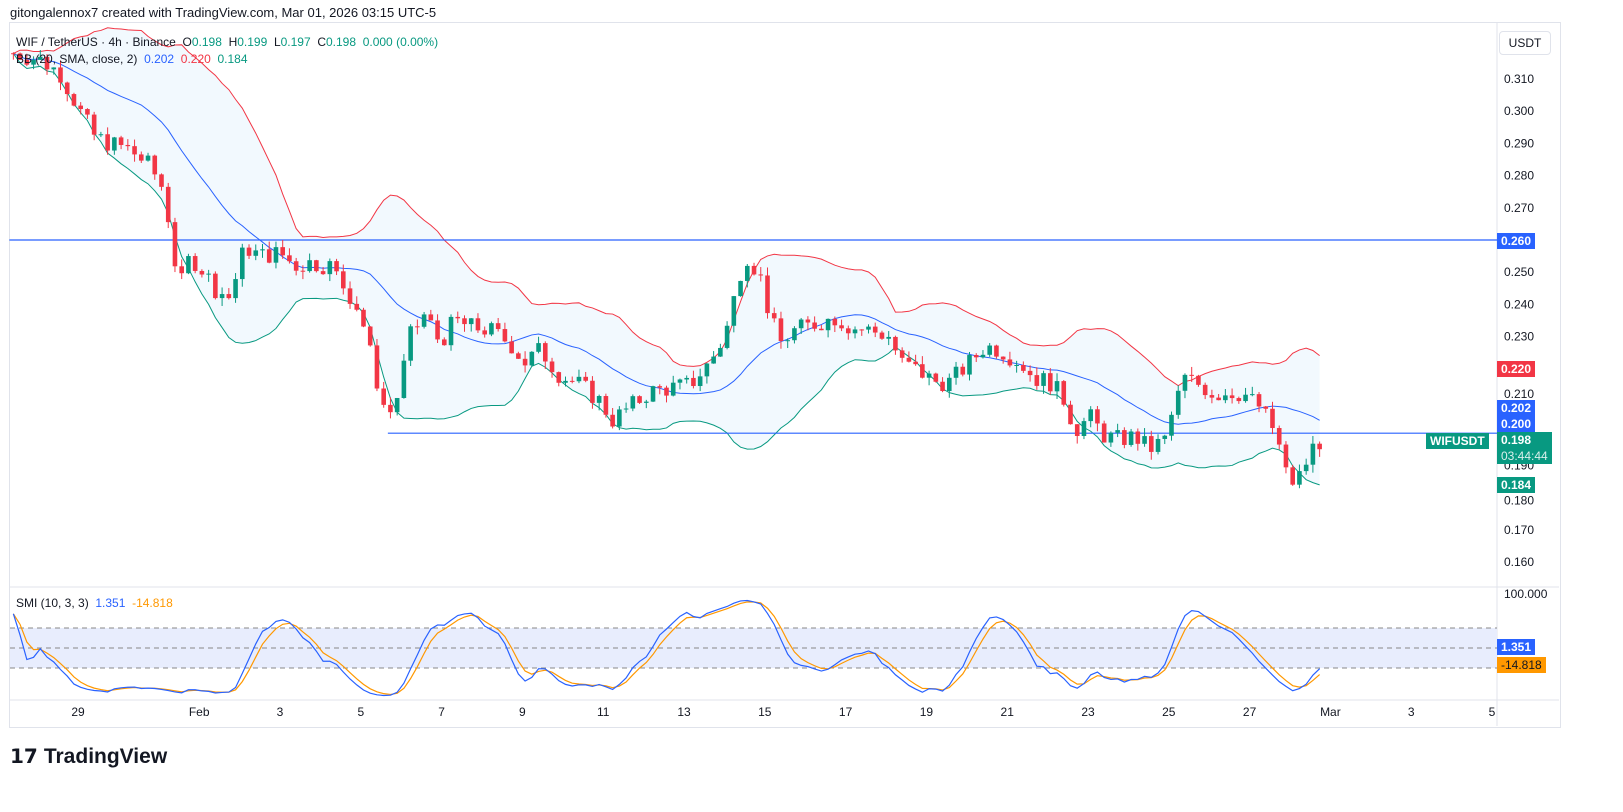  What do you see at coordinates (77, 59) in the screenshot?
I see `bb-label: BB (20, SMA, close, 2)` at bounding box center [77, 59].